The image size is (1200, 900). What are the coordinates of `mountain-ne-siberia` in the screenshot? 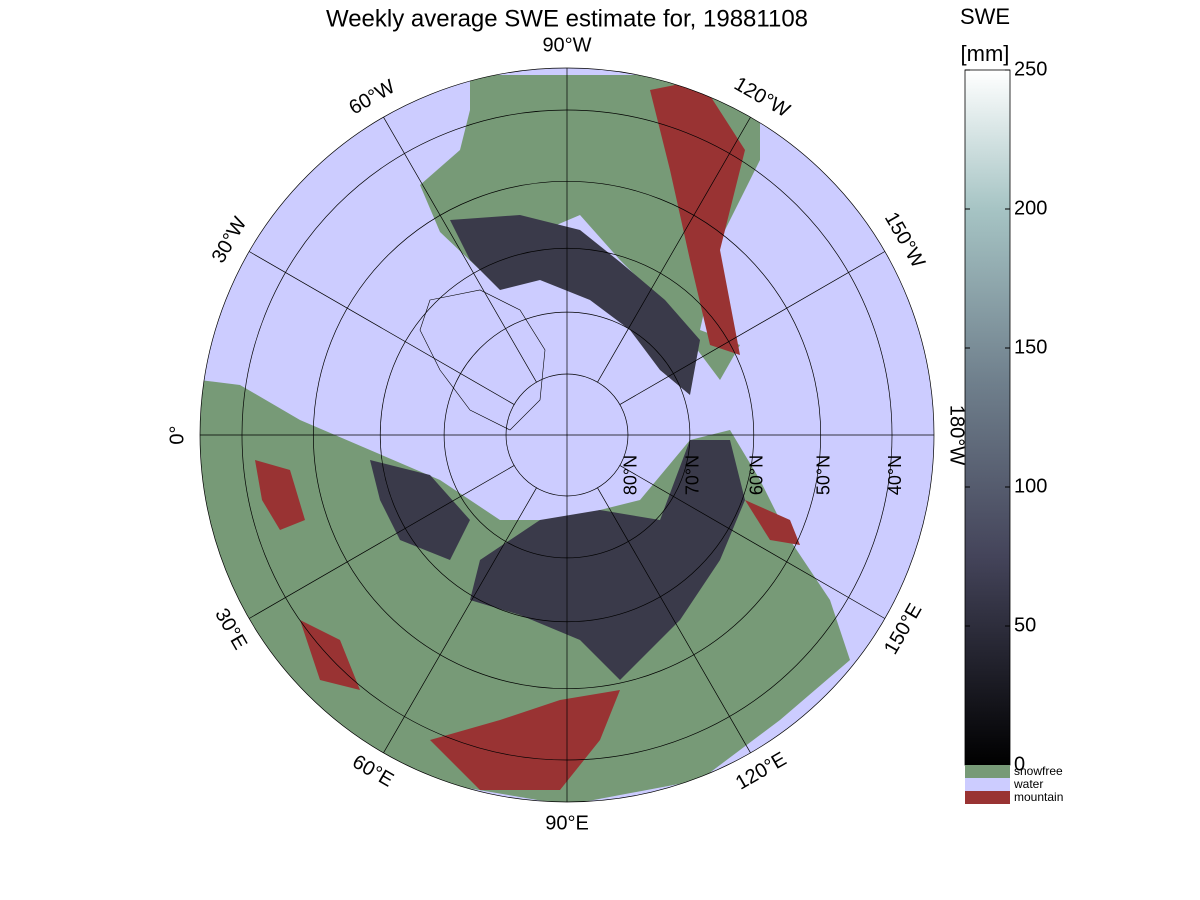 It's located at (772, 522).